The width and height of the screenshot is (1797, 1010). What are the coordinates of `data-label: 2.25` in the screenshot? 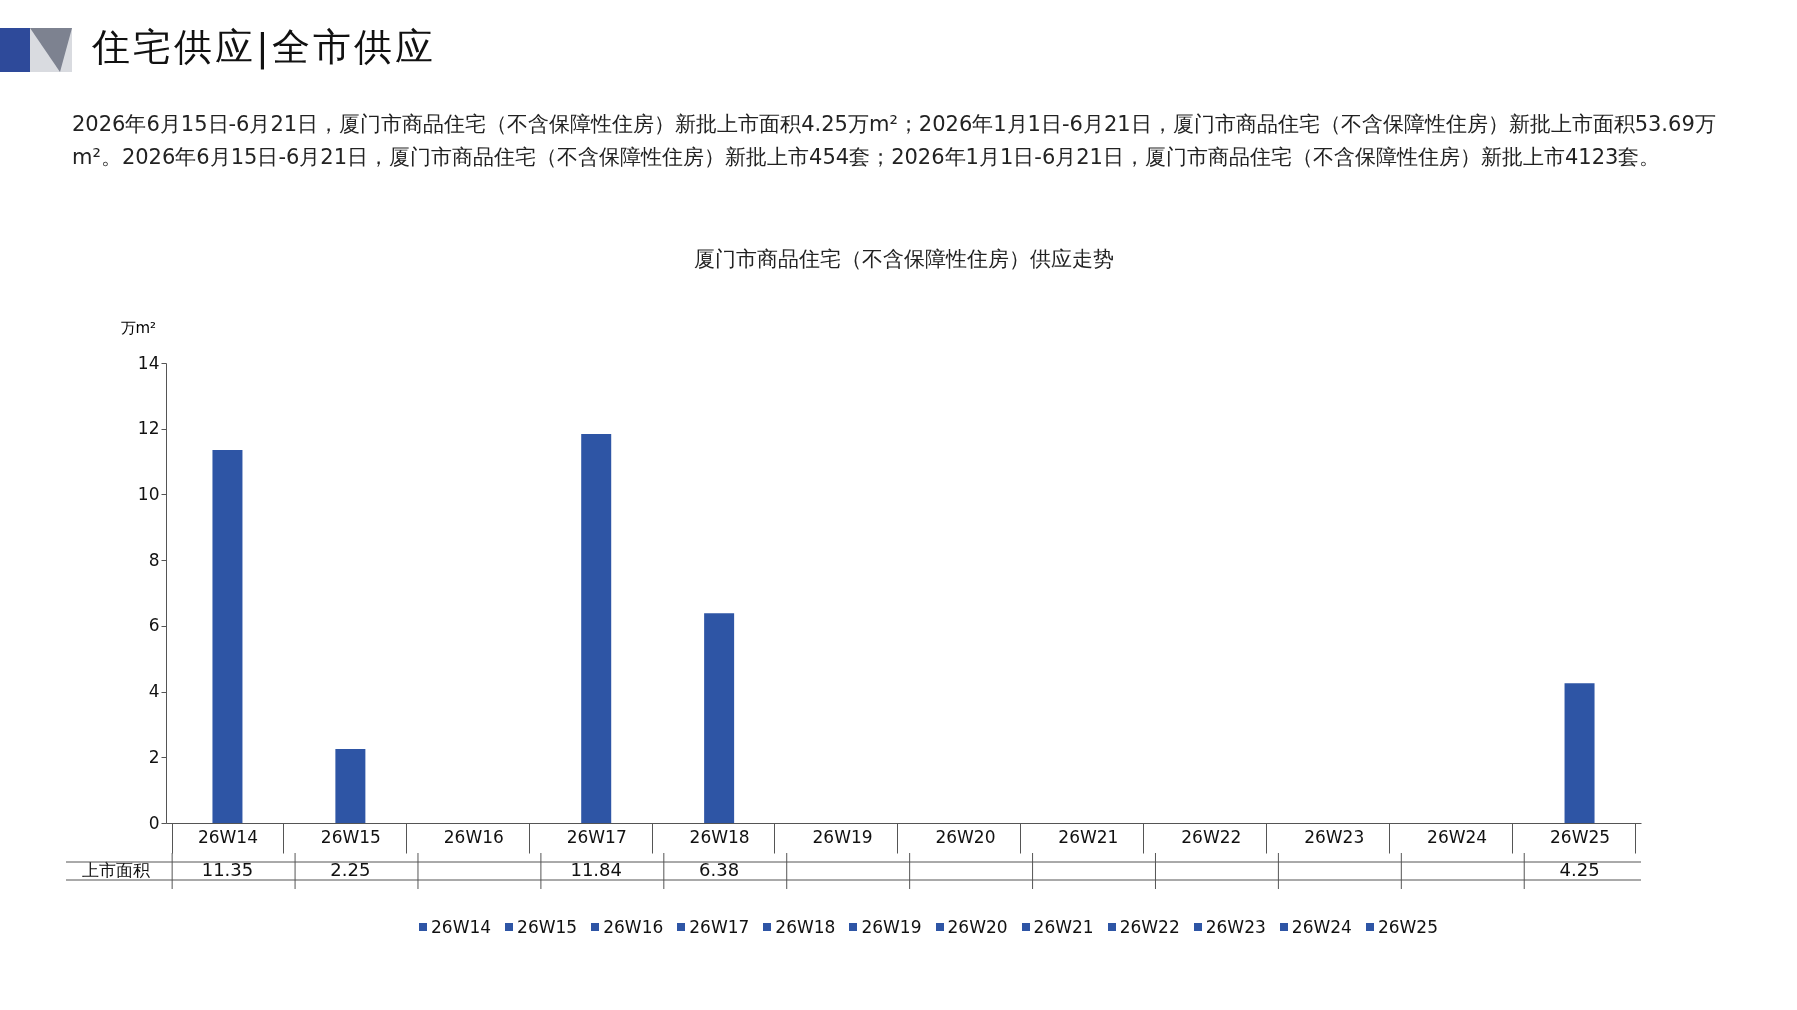 It's located at (350, 869).